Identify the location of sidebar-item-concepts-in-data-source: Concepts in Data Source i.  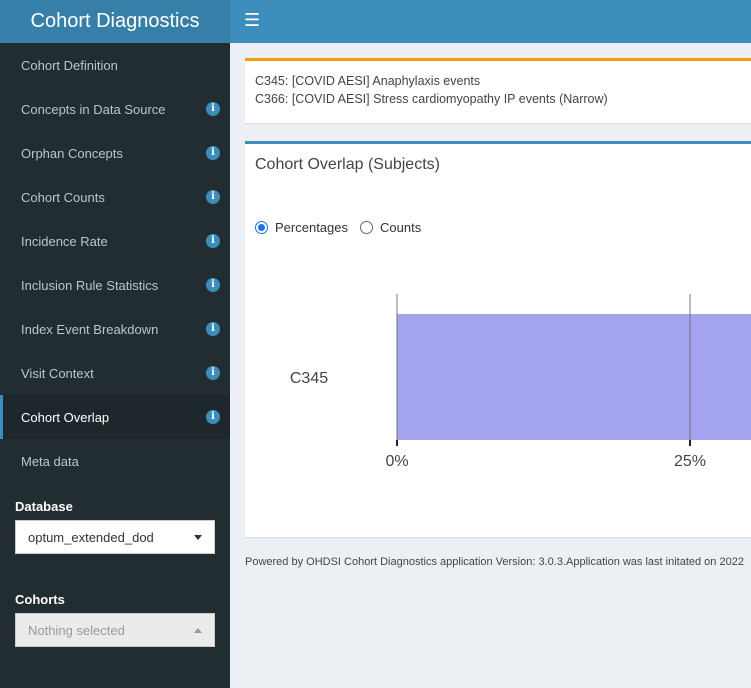
(115, 109).